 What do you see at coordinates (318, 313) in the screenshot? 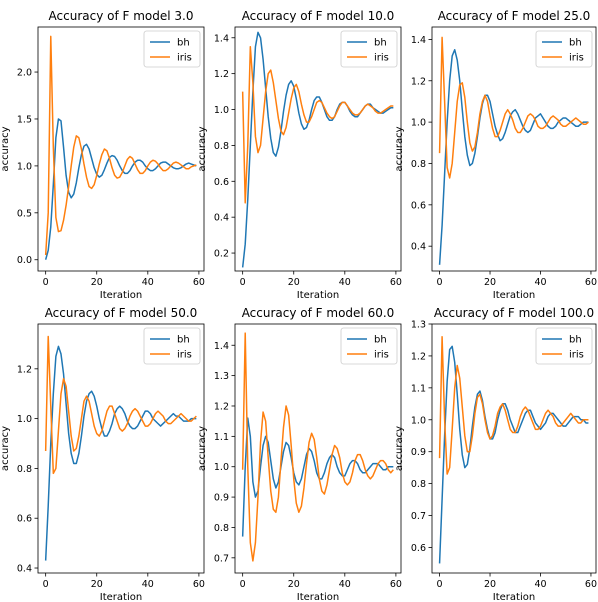
I see `chart-title: Accuracy of F model 60.0` at bounding box center [318, 313].